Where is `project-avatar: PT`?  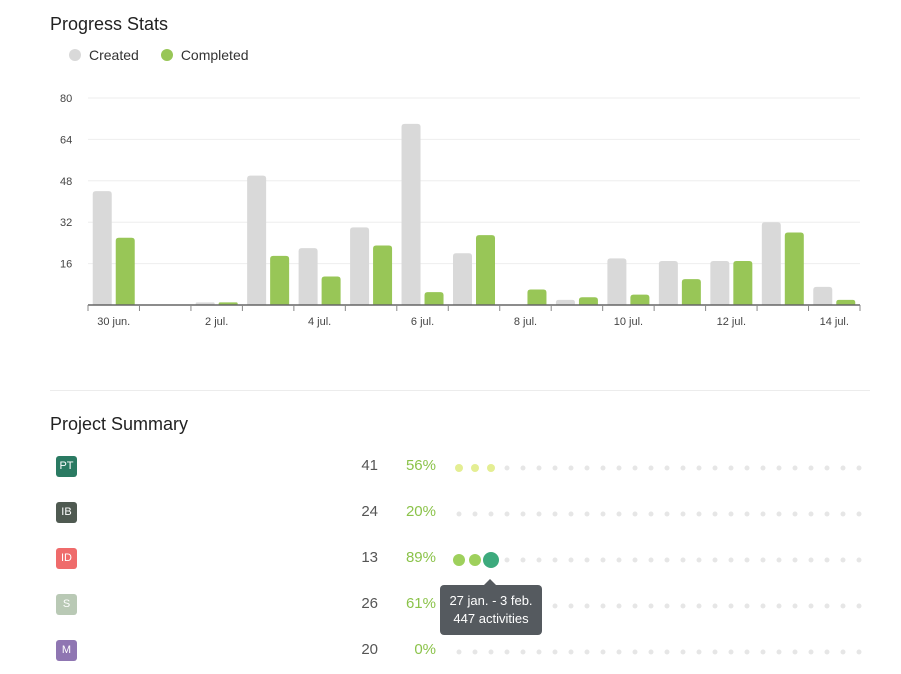 project-avatar: PT is located at coordinates (66, 466).